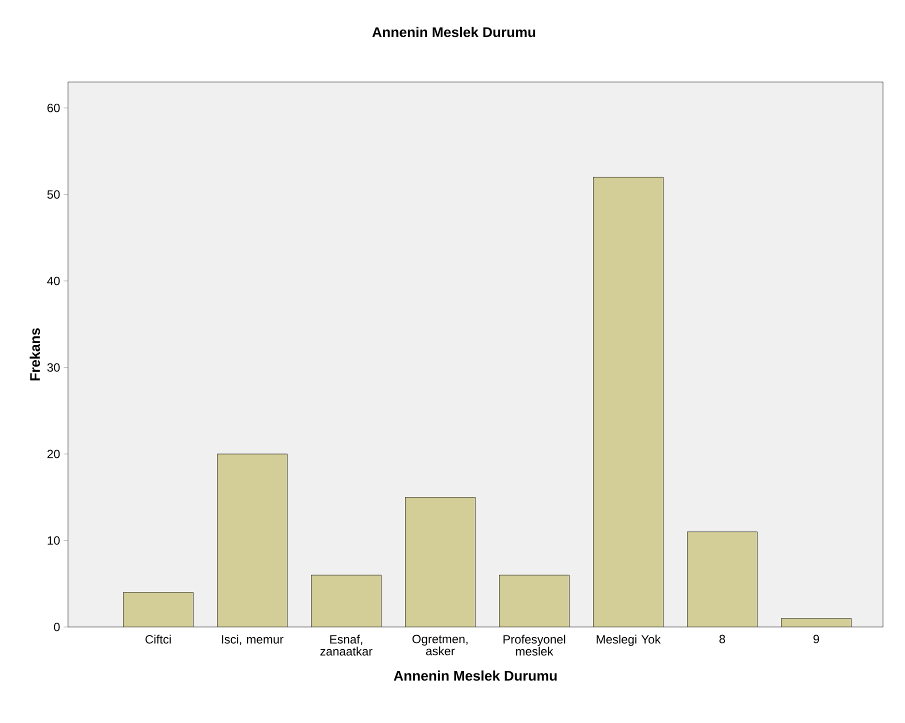 This screenshot has height=723, width=905. Describe the element at coordinates (53, 281) in the screenshot. I see `y-tick-label: 40` at that location.